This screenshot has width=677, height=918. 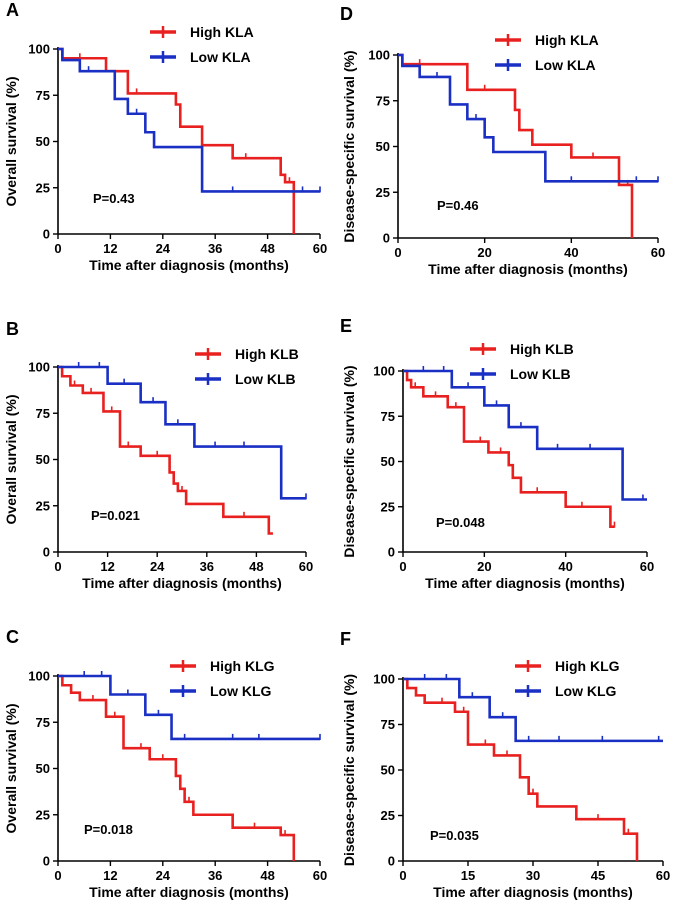 What do you see at coordinates (468, 875) in the screenshot?
I see `x-tick-label: 15` at bounding box center [468, 875].